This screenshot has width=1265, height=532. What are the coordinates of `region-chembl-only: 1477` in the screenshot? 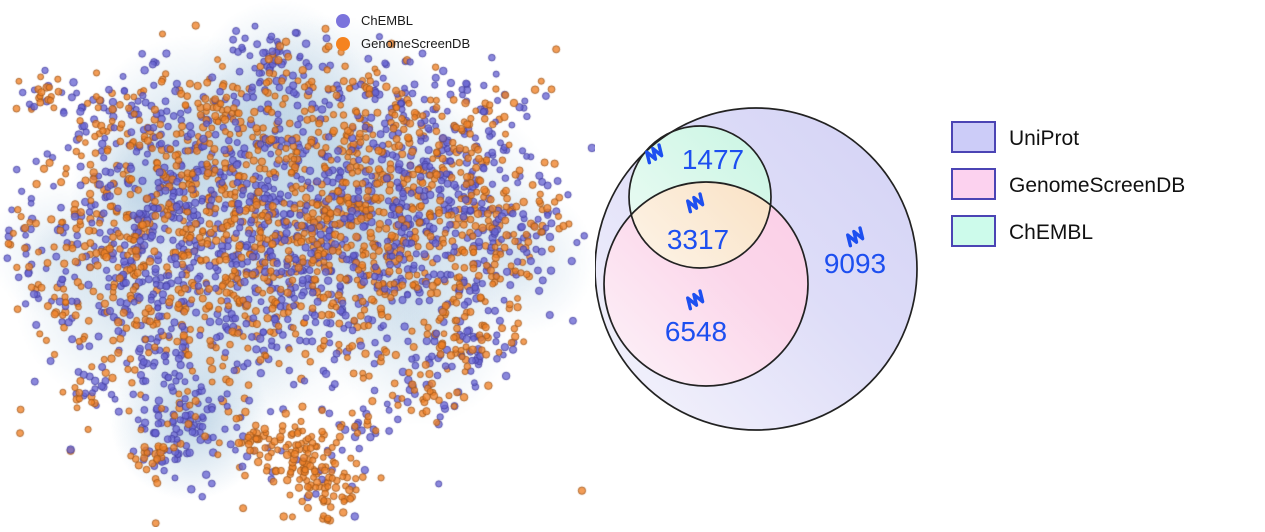 It's located at (694, 159).